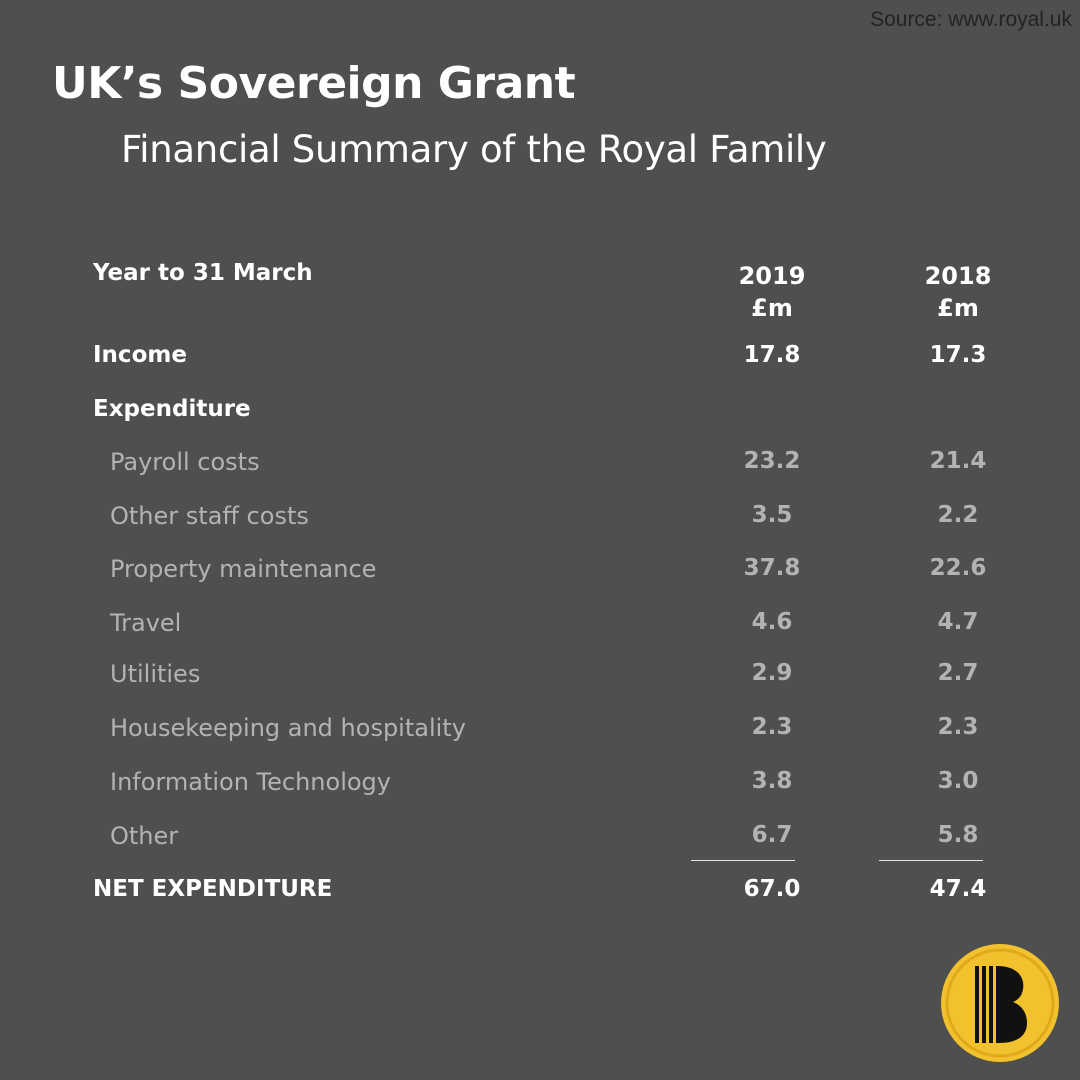 This screenshot has height=1080, width=1080. What do you see at coordinates (772, 461) in the screenshot?
I see `item-2019: 23.2` at bounding box center [772, 461].